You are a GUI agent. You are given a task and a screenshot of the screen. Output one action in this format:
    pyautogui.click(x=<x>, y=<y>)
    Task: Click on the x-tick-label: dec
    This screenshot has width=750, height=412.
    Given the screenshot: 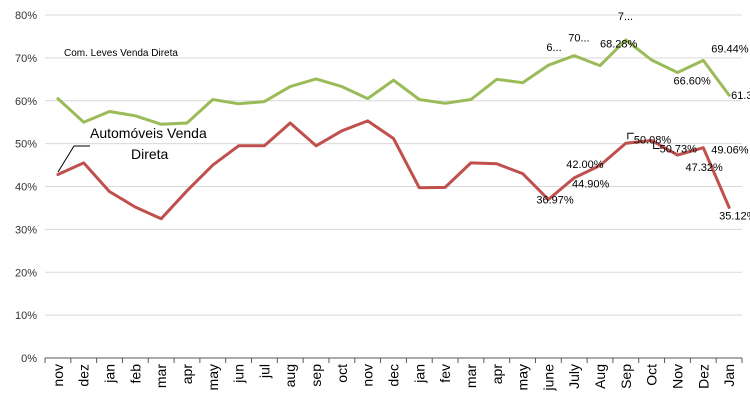 What is the action you would take?
    pyautogui.click(x=394, y=375)
    